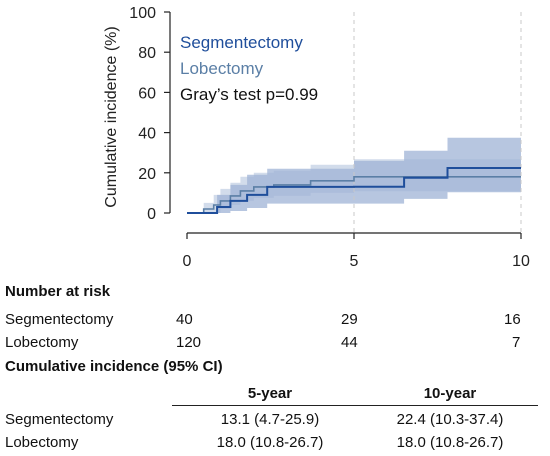 The width and height of the screenshot is (550, 456). I want to click on ci-row-label-lobectomy: Lobectomy, so click(42, 442).